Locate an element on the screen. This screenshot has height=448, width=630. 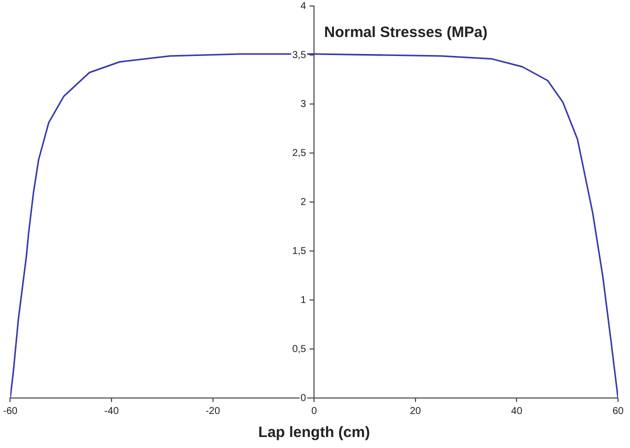
x-tick-label: -20 is located at coordinates (213, 411).